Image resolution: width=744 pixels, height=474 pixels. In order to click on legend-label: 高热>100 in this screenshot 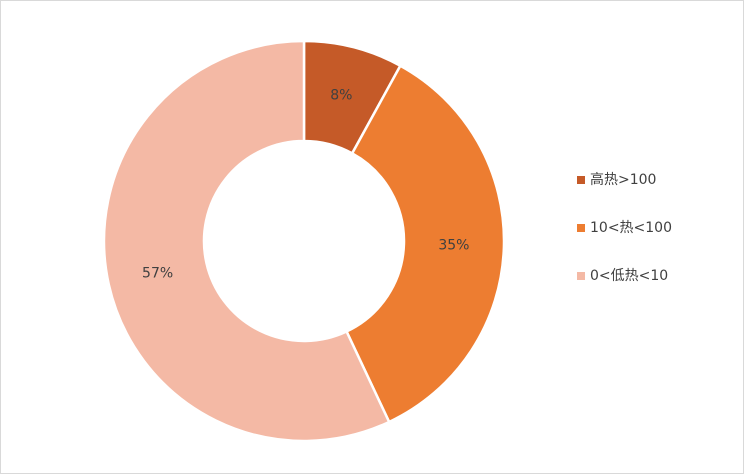, I will do `click(623, 179)`.